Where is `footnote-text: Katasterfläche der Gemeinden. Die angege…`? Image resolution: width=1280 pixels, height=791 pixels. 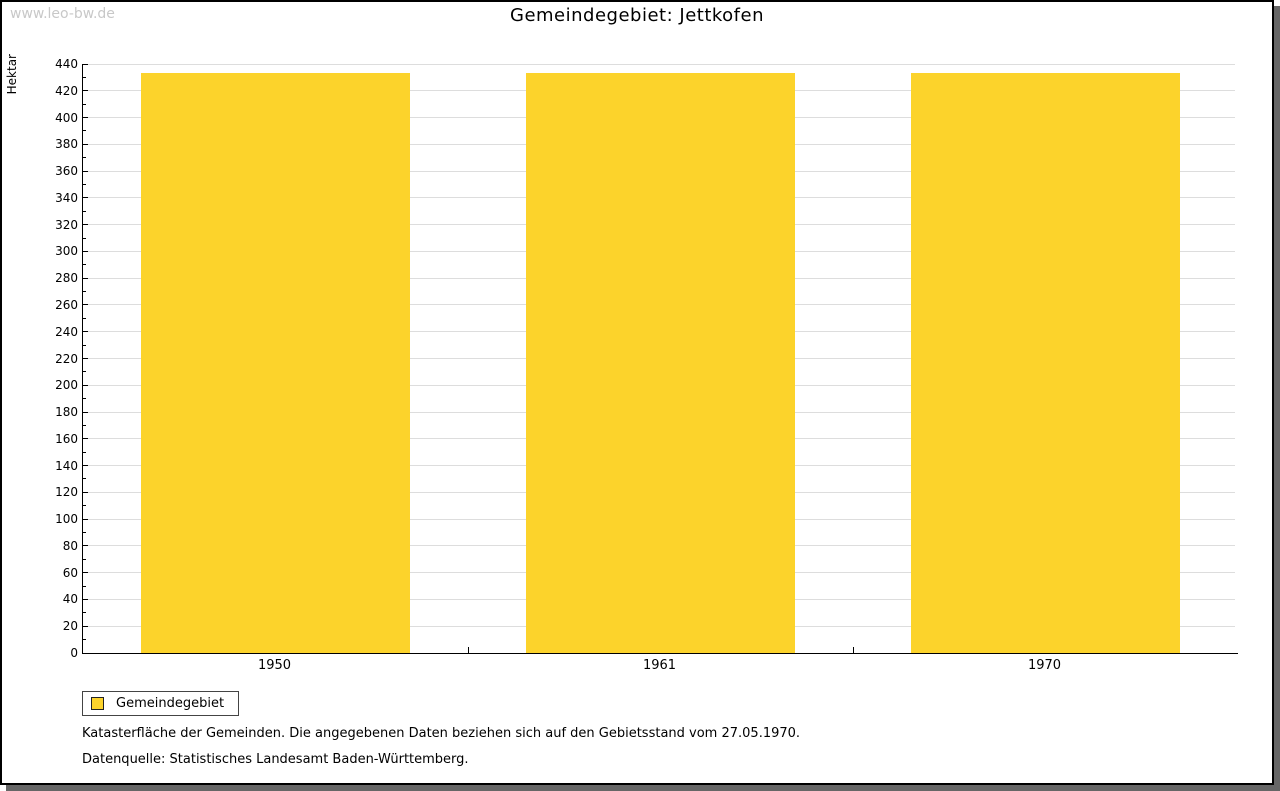
footnote-text: Katasterfläche der Gemeinden. Die angege… is located at coordinates (441, 733).